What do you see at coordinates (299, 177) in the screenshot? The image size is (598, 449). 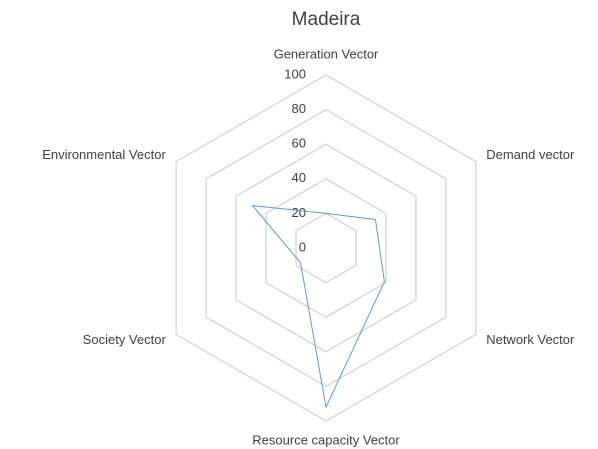 I see `r-tick-label: 40` at bounding box center [299, 177].